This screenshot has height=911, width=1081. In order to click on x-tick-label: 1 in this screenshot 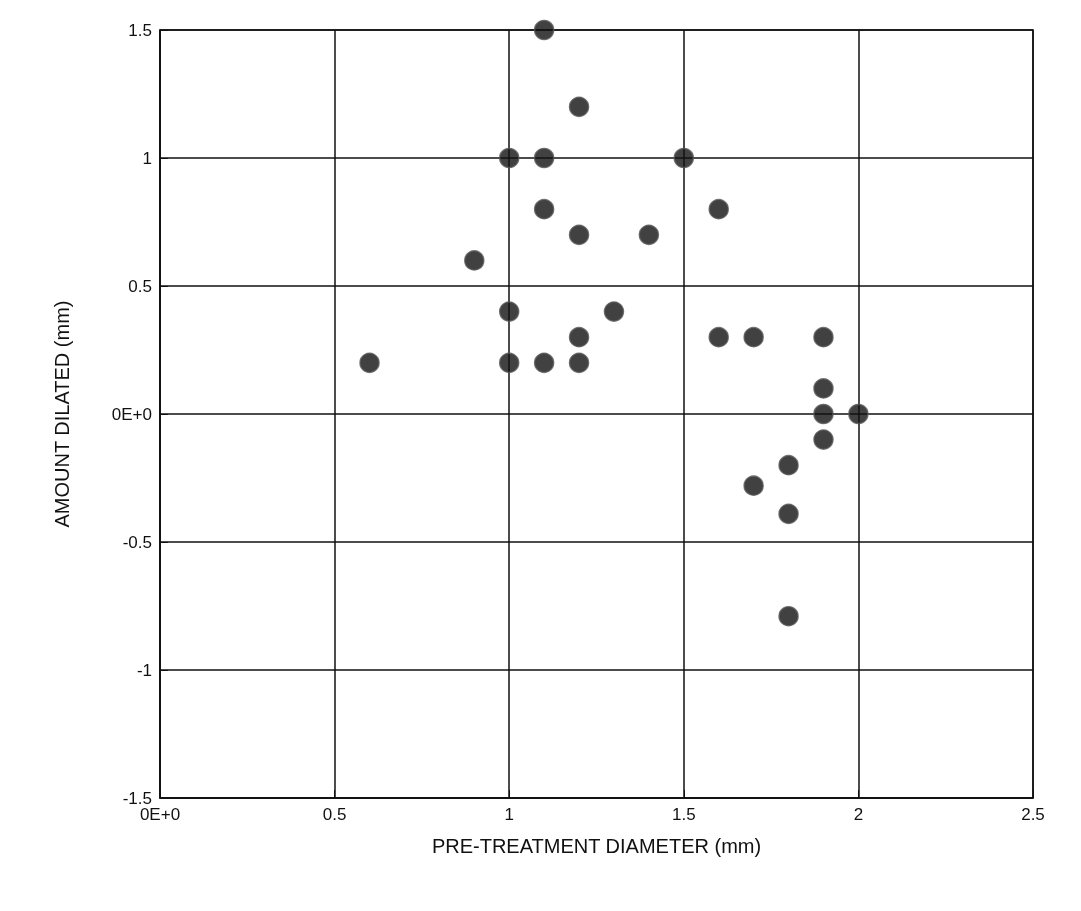, I will do `click(509, 814)`.